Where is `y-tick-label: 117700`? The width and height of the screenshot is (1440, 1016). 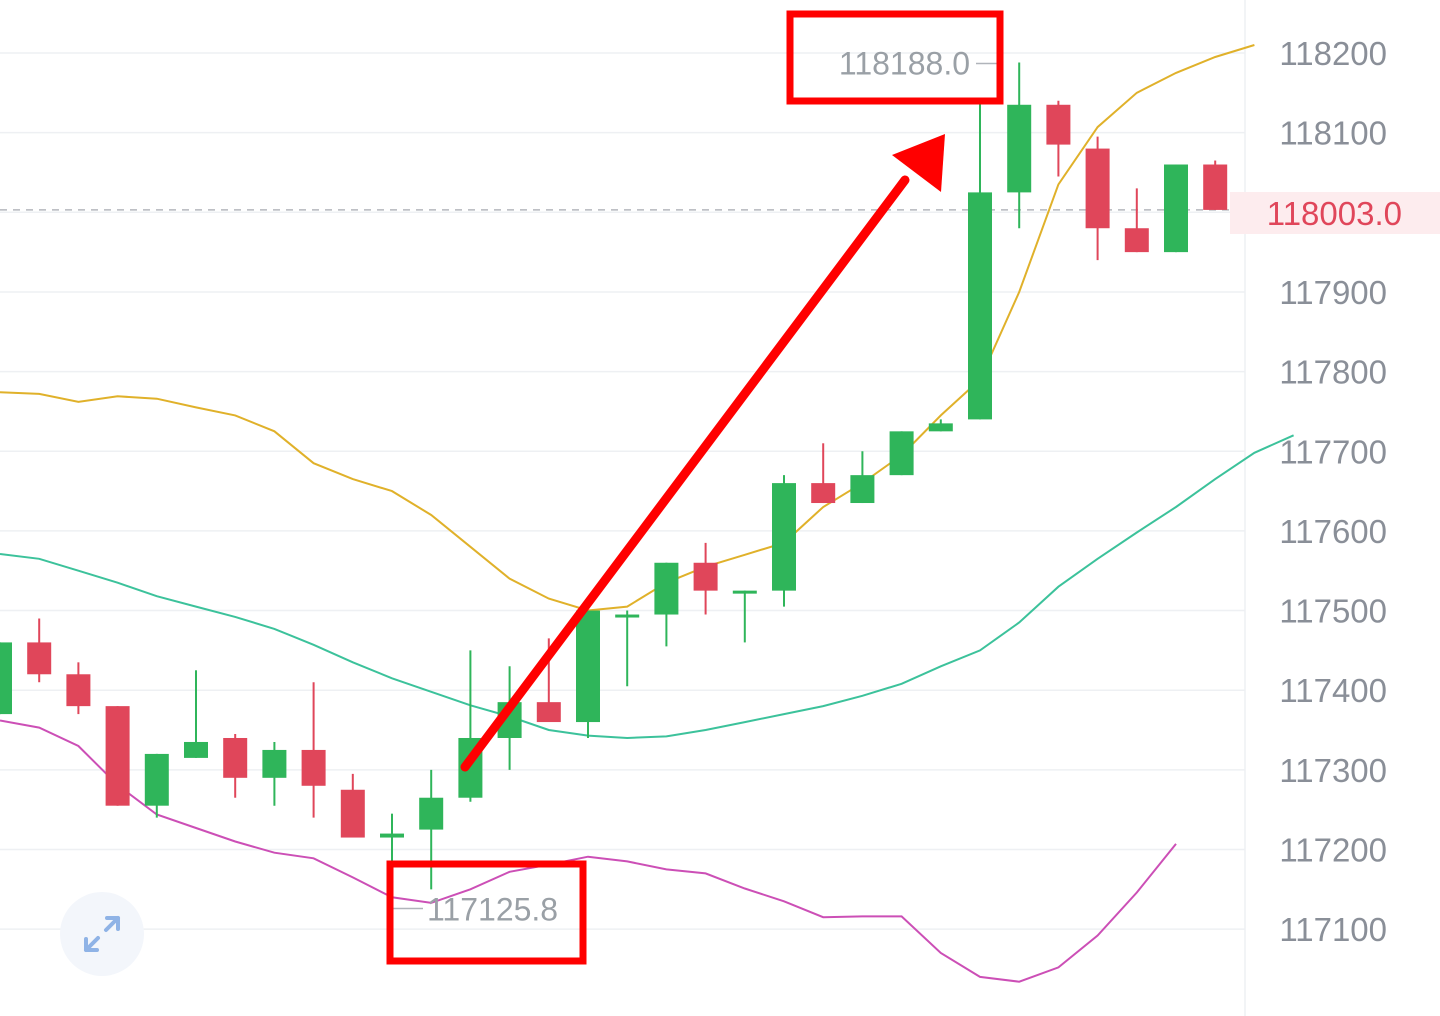 y-tick-label: 117700 is located at coordinates (1333, 451).